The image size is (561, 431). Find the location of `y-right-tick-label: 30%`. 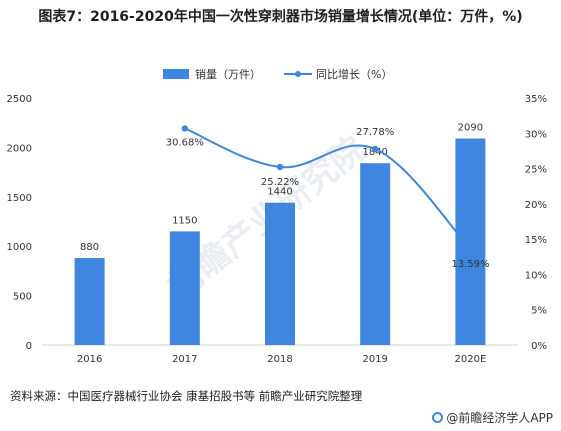

y-right-tick-label: 30% is located at coordinates (536, 134).